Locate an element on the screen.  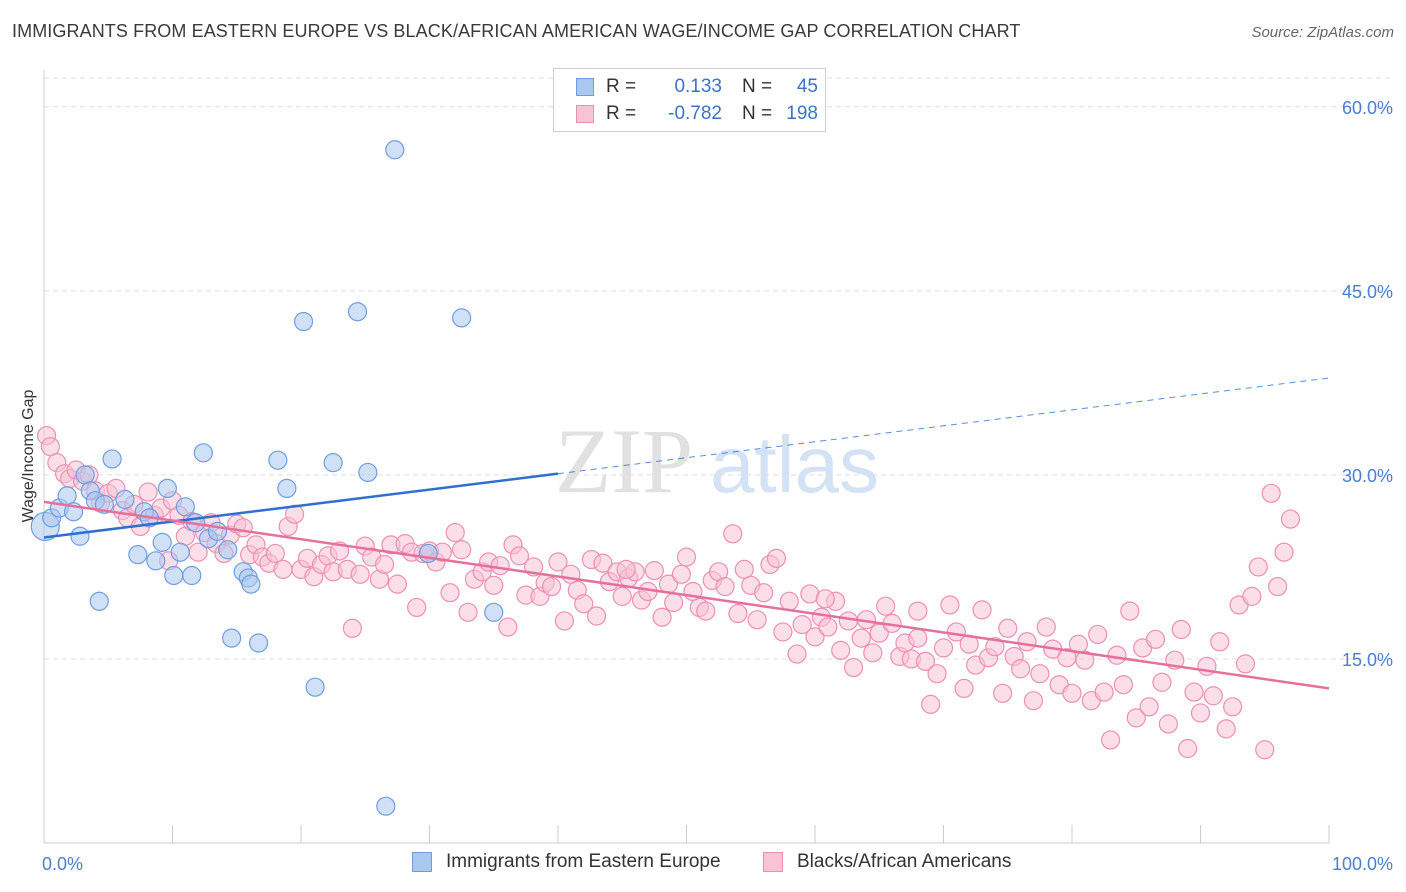
series-legend-swatch-pink is located at coordinates (773, 862).